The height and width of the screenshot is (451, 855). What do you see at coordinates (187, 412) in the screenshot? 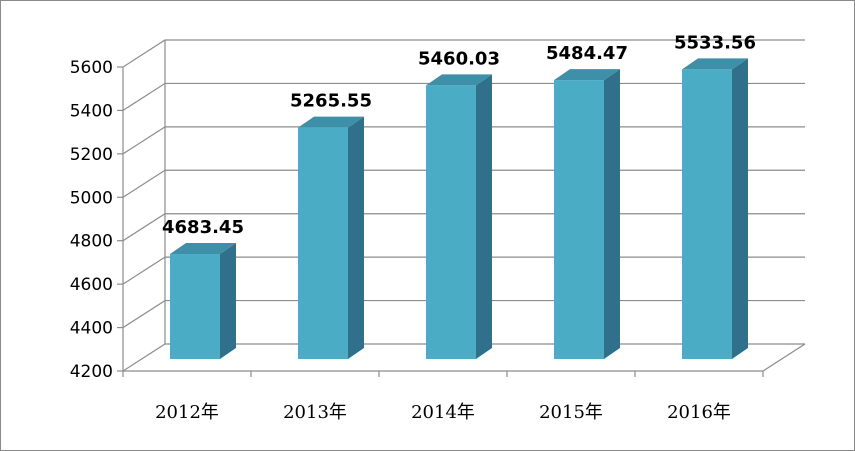
I see `x-tick-label: 2012年` at bounding box center [187, 412].